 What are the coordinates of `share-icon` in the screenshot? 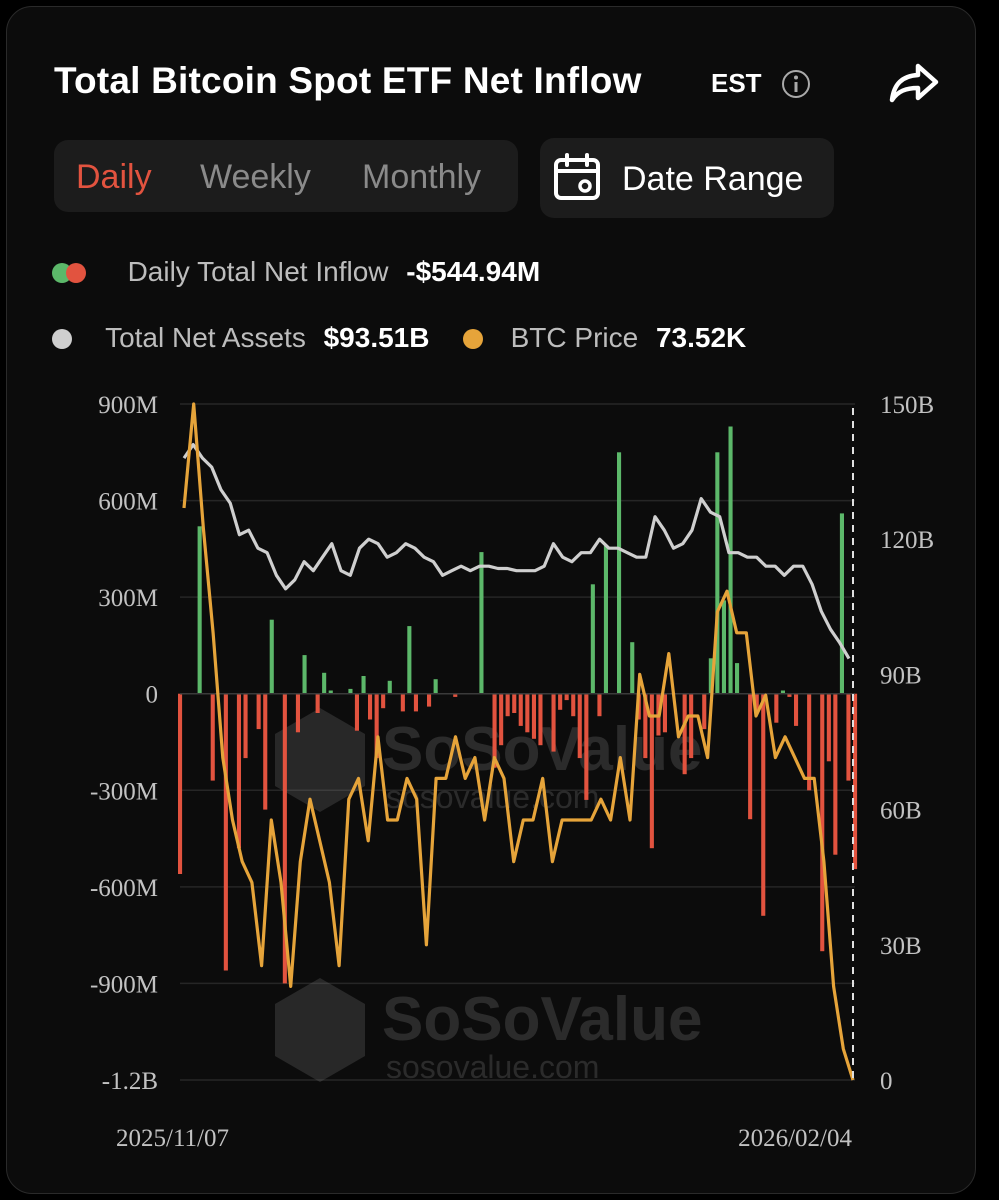 It's located at (914, 83).